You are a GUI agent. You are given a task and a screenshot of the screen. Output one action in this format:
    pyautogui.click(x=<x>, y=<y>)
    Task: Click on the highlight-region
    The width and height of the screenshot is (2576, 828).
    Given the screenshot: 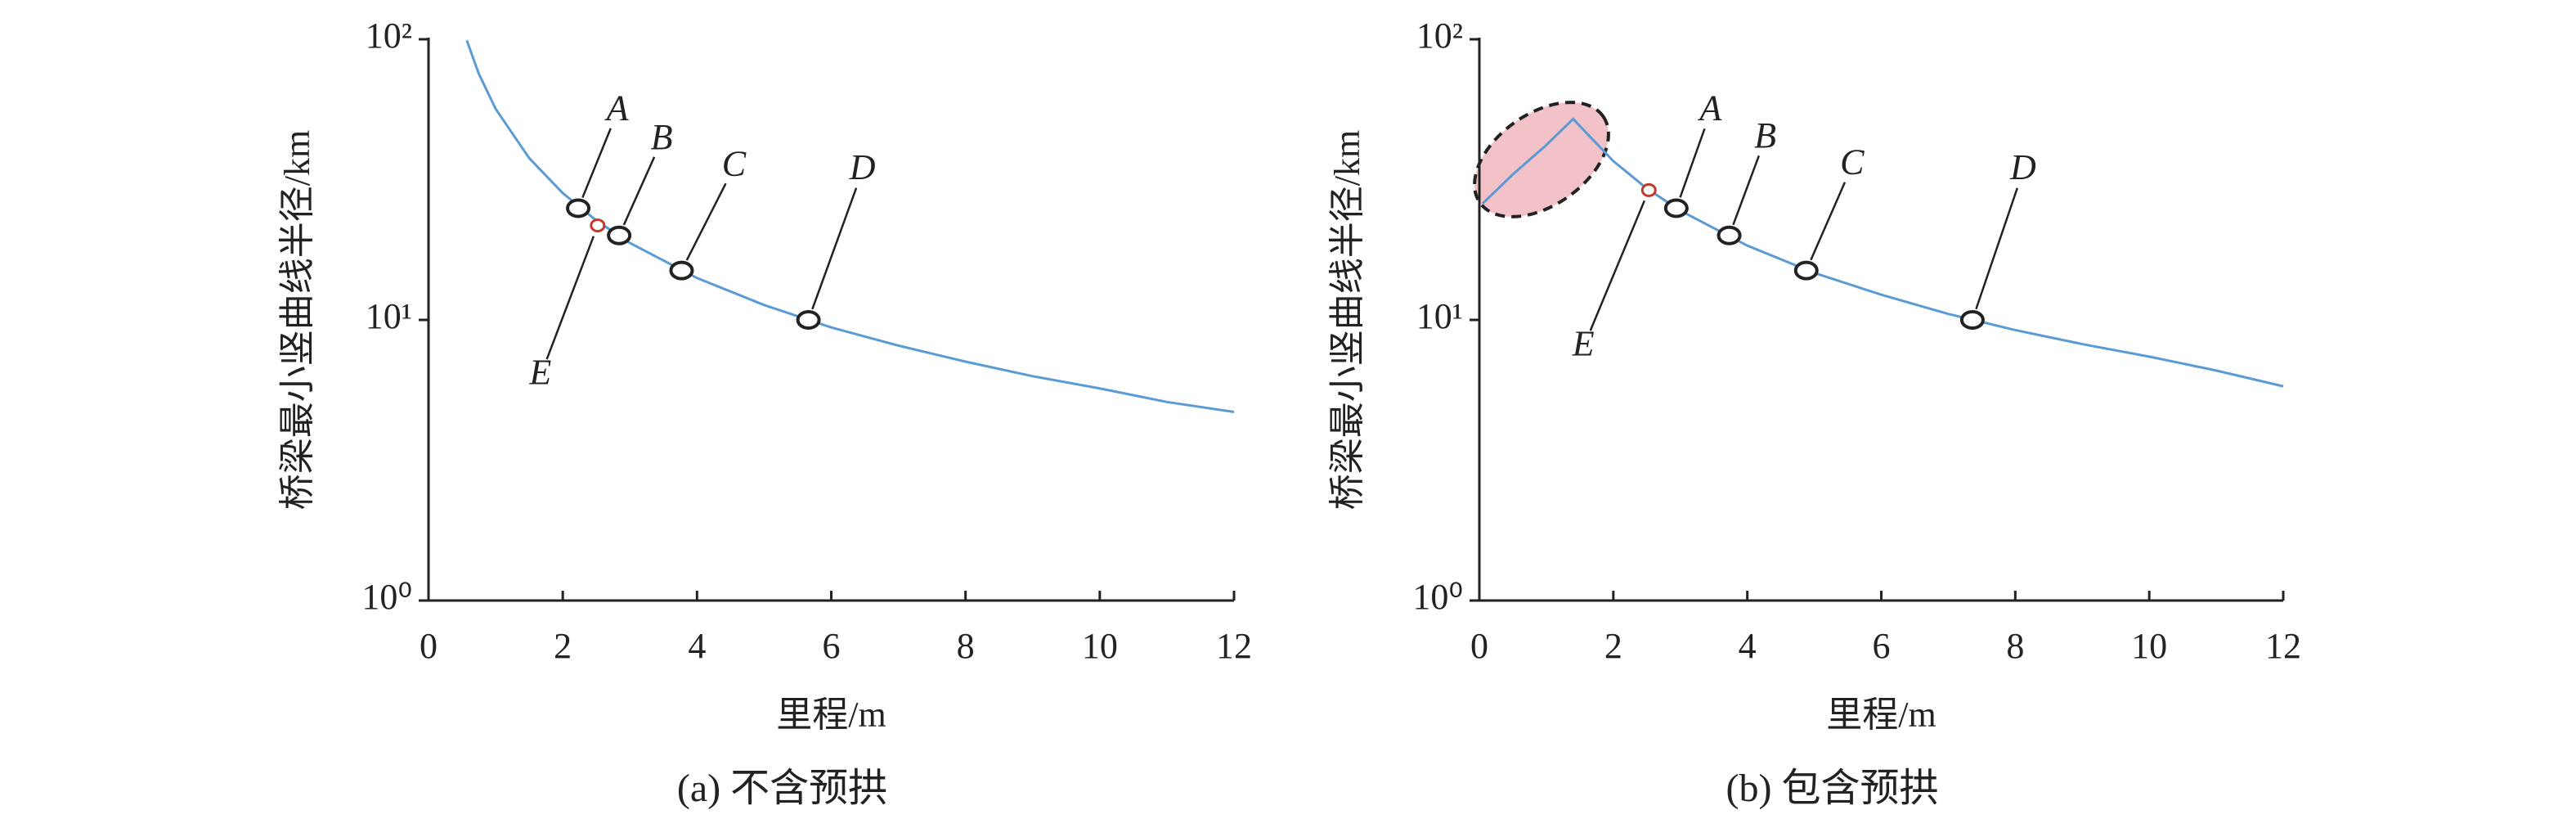 What is the action you would take?
    pyautogui.click(x=1541, y=160)
    